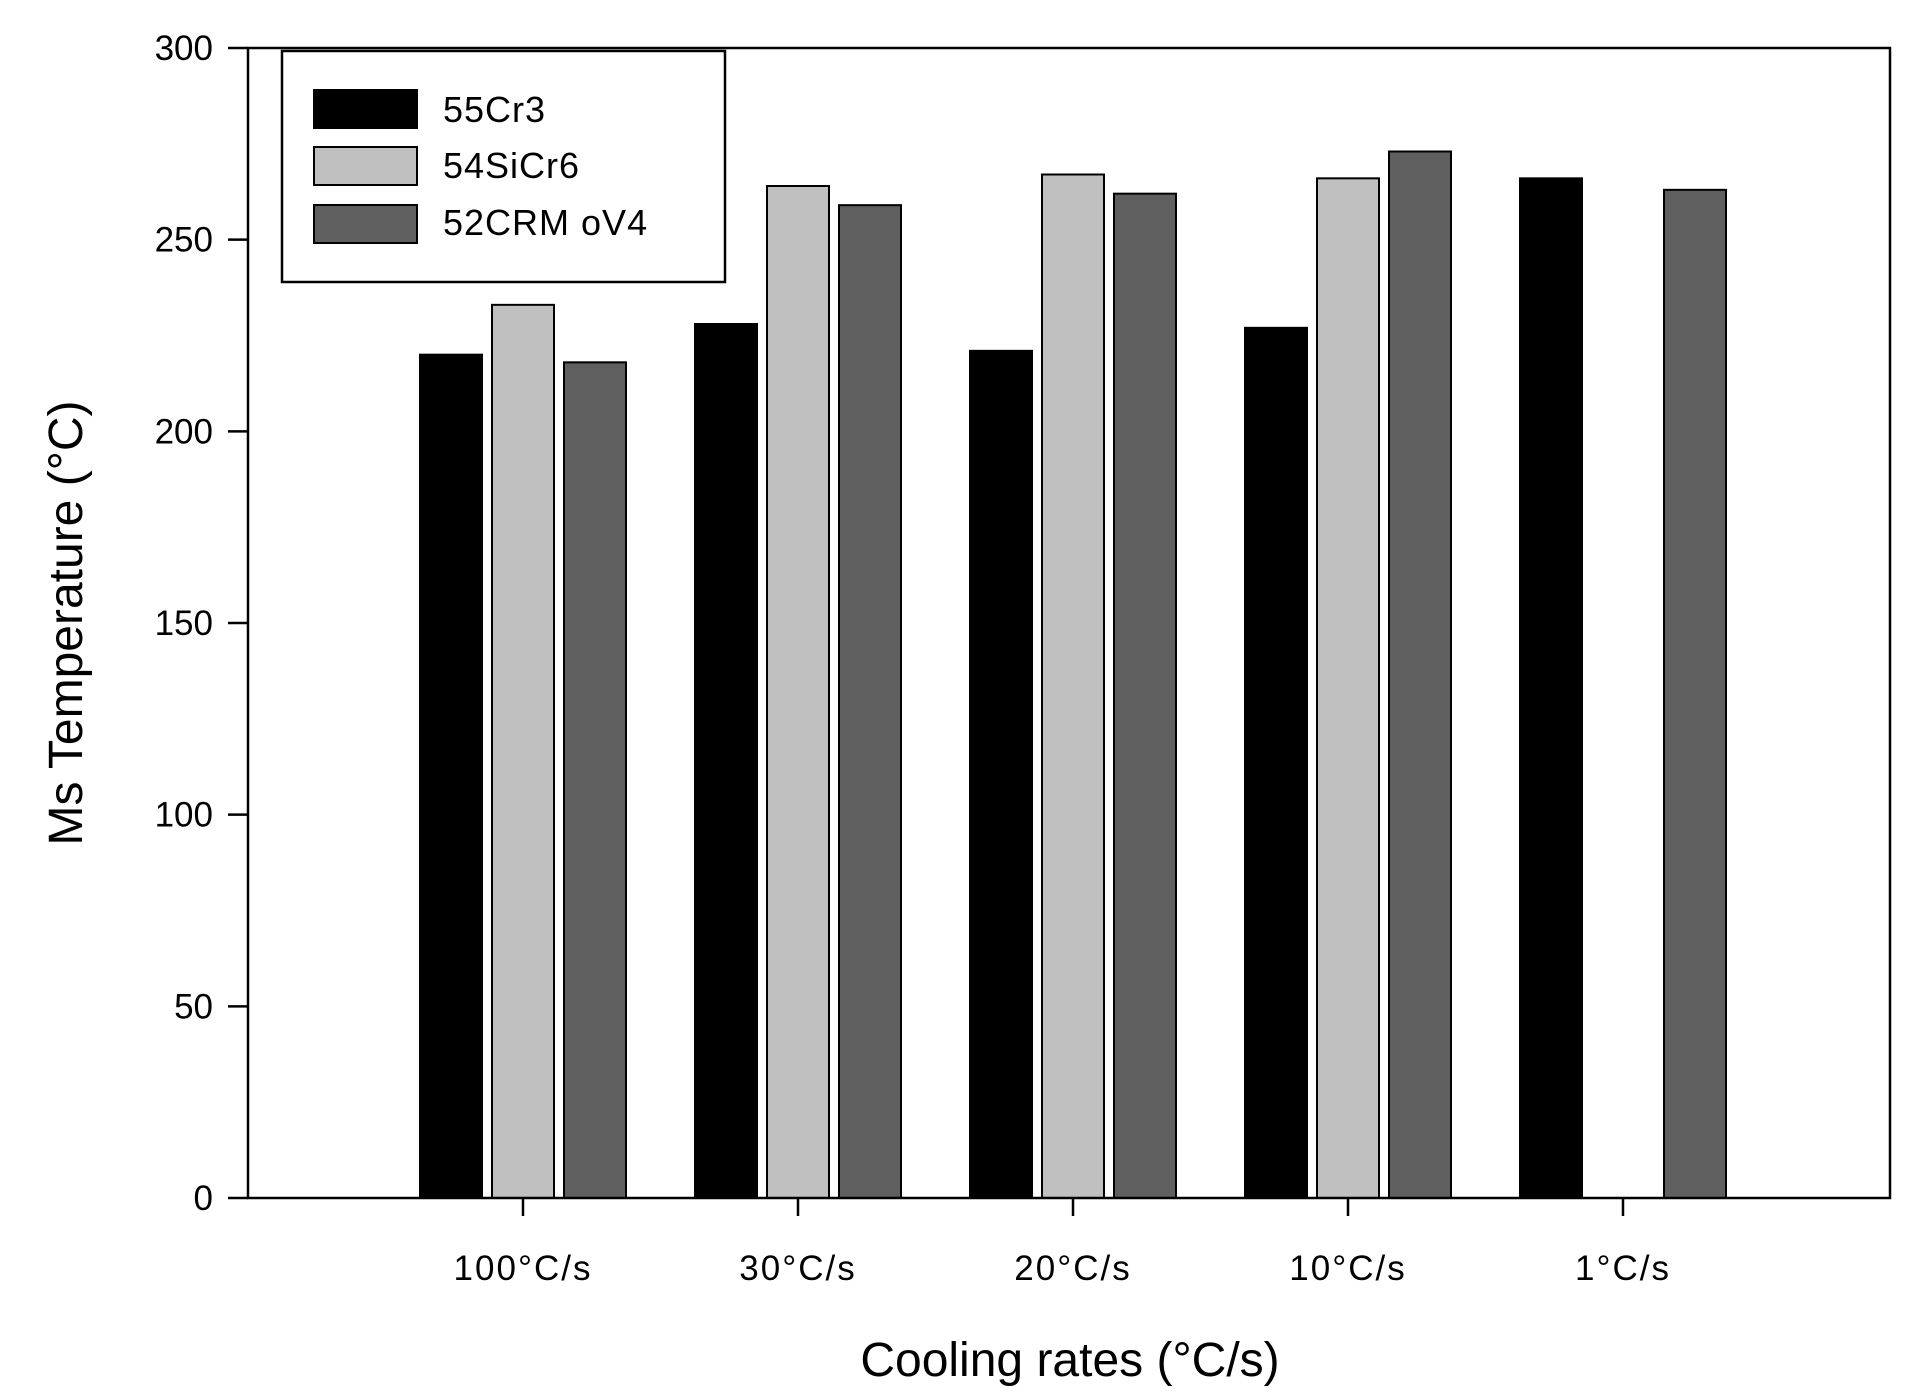 Image resolution: width=1920 pixels, height=1397 pixels. Describe the element at coordinates (1420, 674) in the screenshot. I see `bar-52crmov4-10-c-s` at that location.